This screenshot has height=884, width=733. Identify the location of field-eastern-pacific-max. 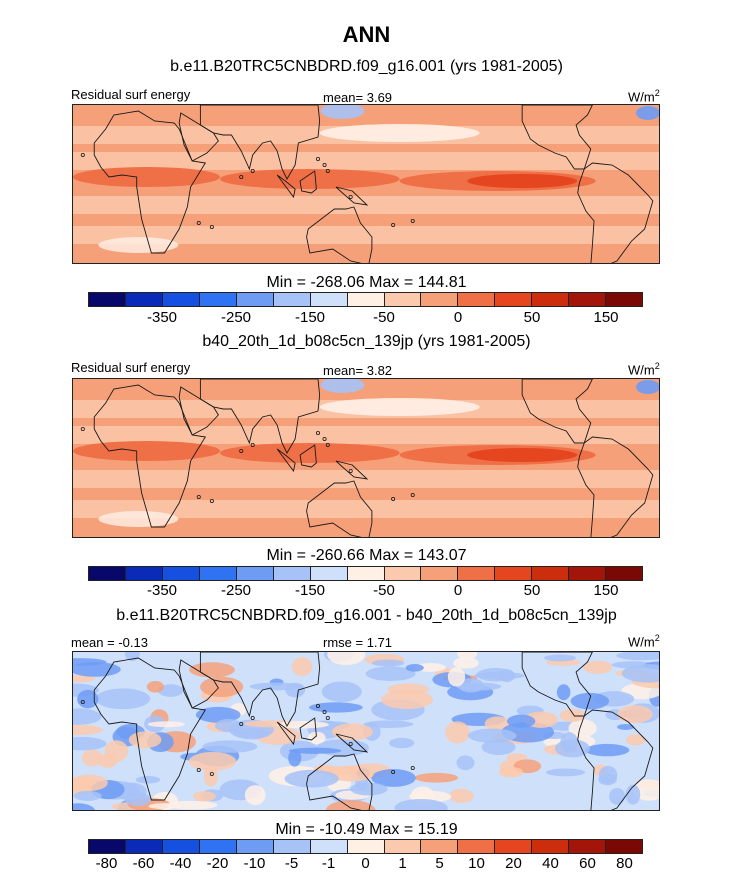
(522, 181).